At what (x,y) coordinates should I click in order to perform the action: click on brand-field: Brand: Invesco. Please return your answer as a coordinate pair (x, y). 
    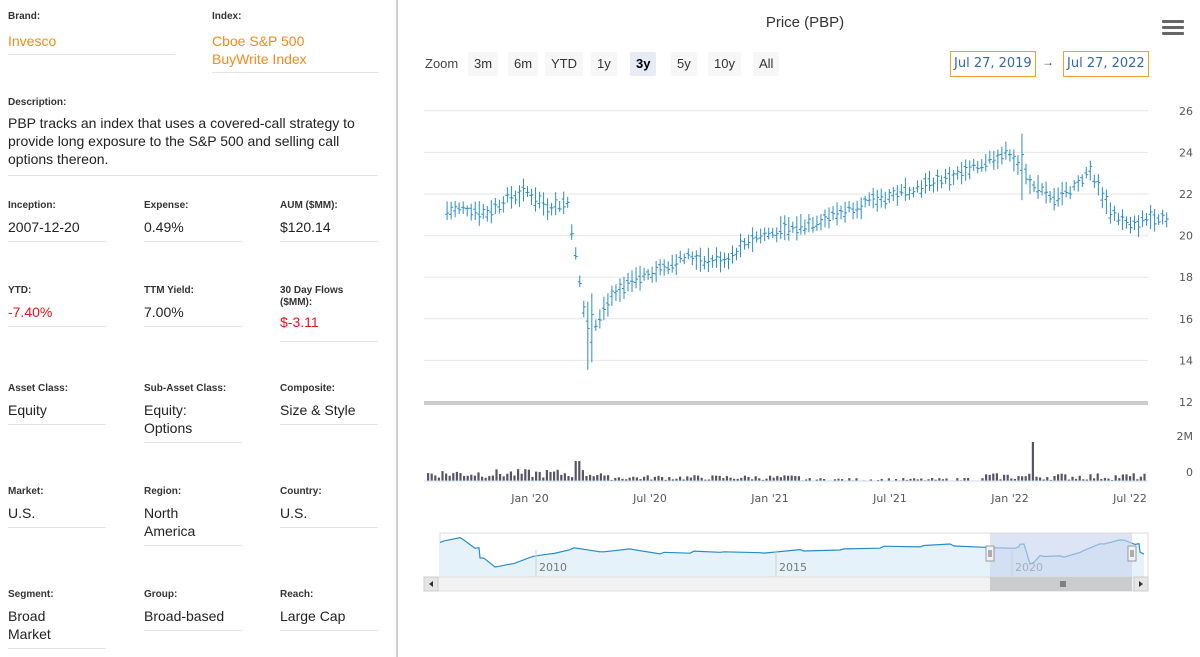
    Looking at the image, I should click on (91, 33).